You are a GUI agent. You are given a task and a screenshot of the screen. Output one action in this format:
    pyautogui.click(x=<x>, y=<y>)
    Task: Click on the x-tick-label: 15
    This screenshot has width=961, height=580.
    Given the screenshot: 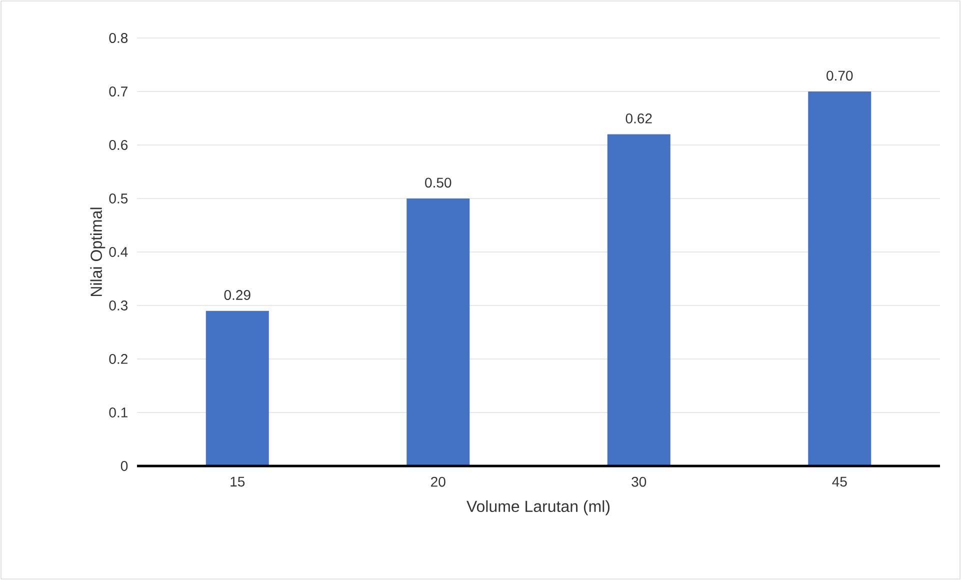 What is the action you would take?
    pyautogui.click(x=237, y=481)
    